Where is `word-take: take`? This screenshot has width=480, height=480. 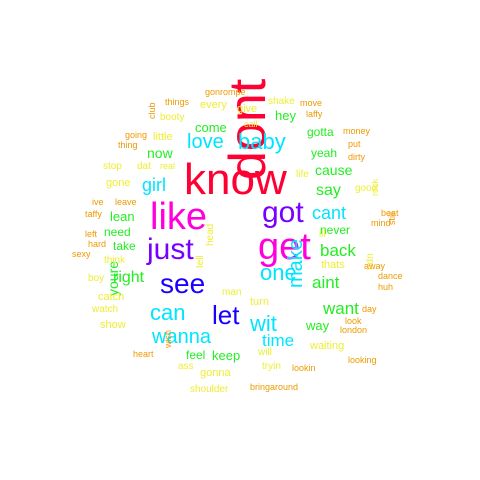
word-take: take is located at coordinates (124, 246).